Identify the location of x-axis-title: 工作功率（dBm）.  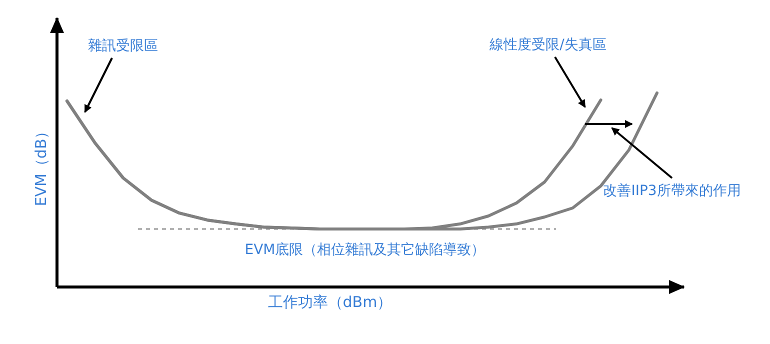
(330, 302).